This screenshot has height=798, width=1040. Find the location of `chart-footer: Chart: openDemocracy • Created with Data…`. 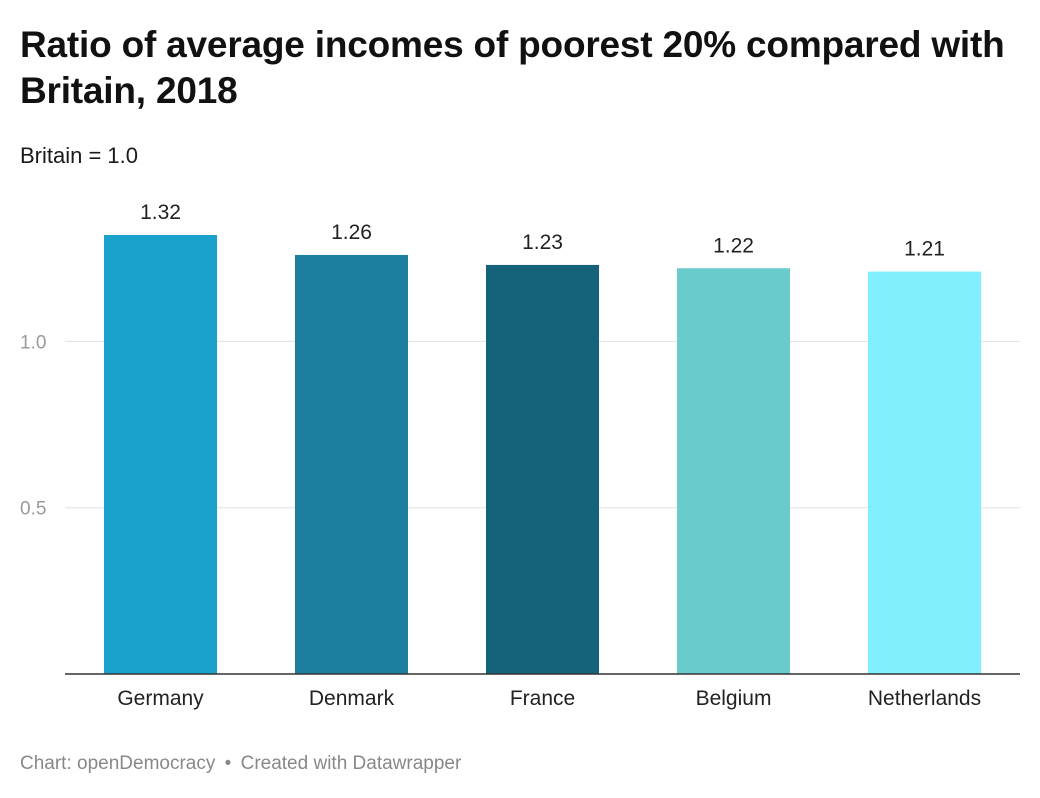

chart-footer: Chart: openDemocracy • Created with Data… is located at coordinates (240, 764).